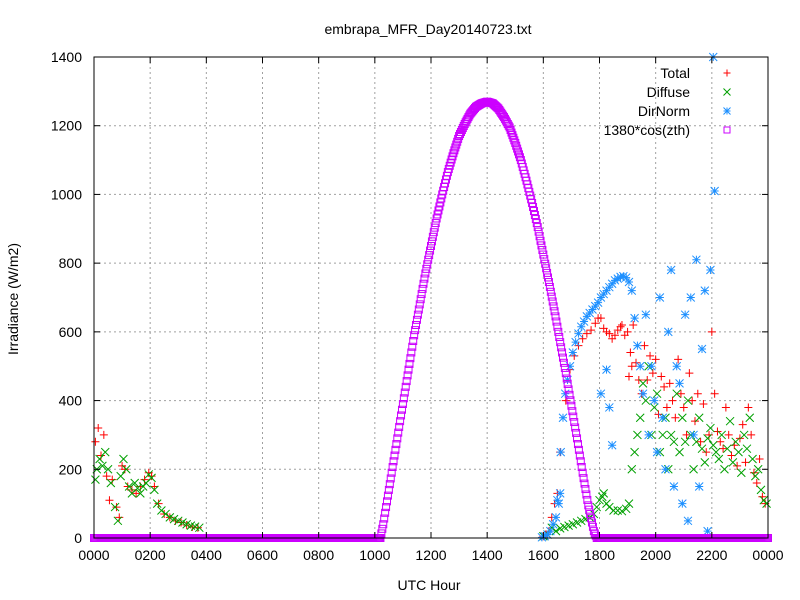  Describe the element at coordinates (543, 555) in the screenshot. I see `x-tick-label: 1600` at that location.